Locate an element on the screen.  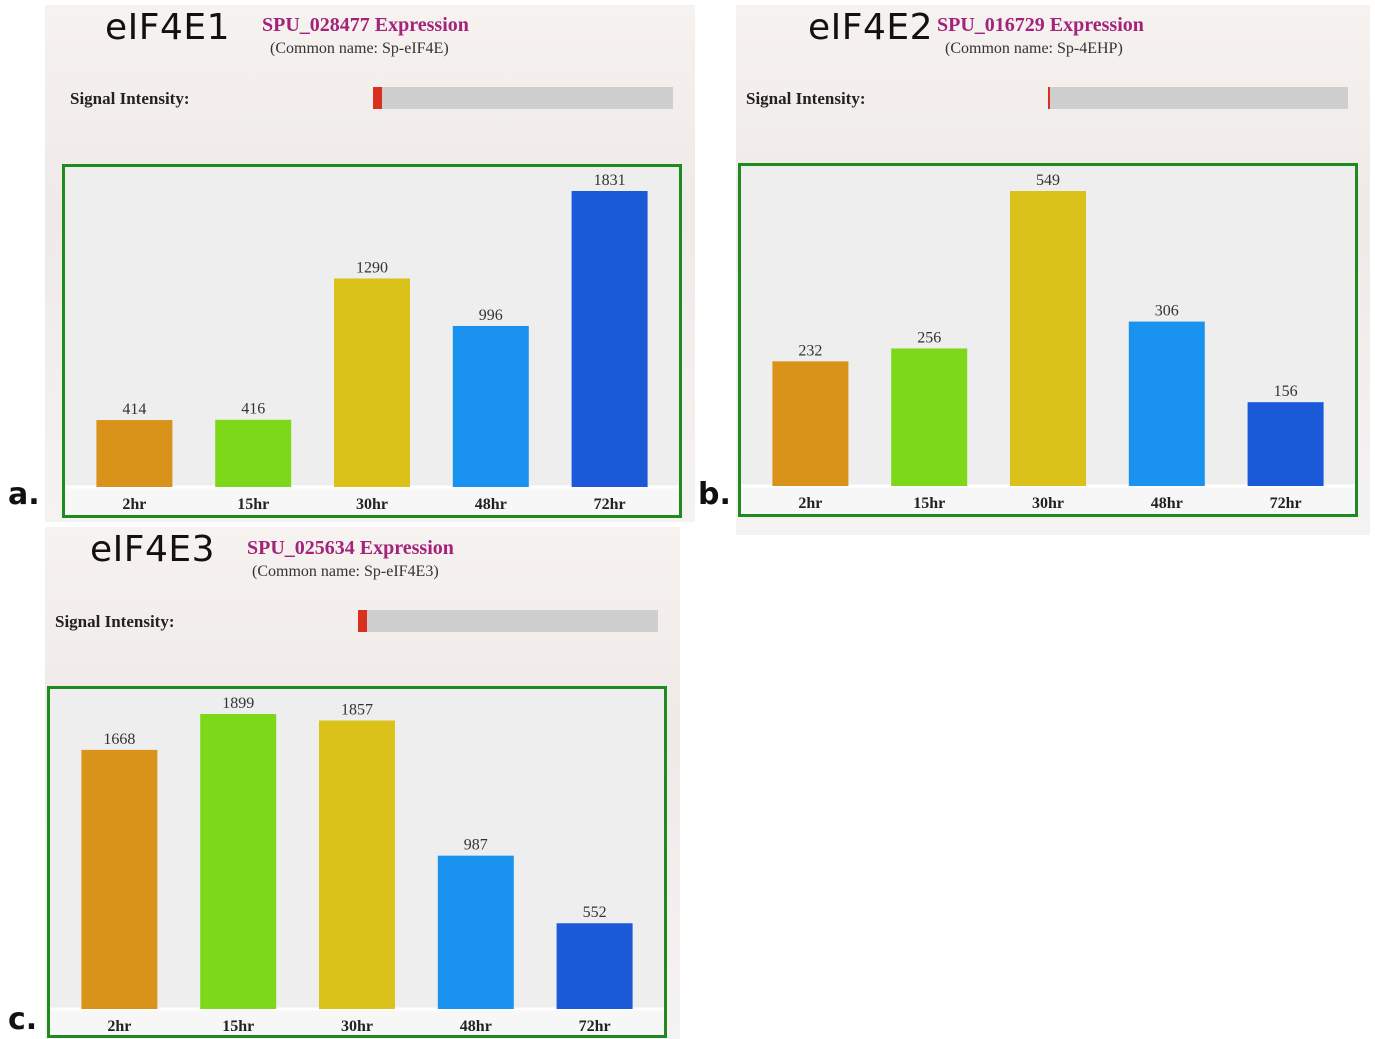
axis-strip-a is located at coordinates (372, 501).